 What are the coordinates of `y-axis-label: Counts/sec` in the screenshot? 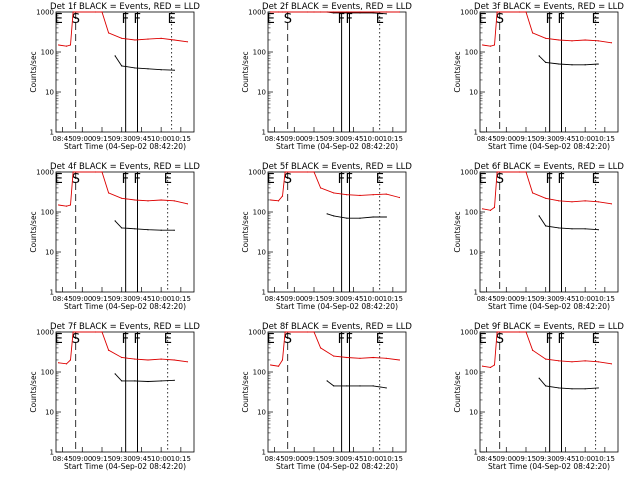 It's located at (245, 391).